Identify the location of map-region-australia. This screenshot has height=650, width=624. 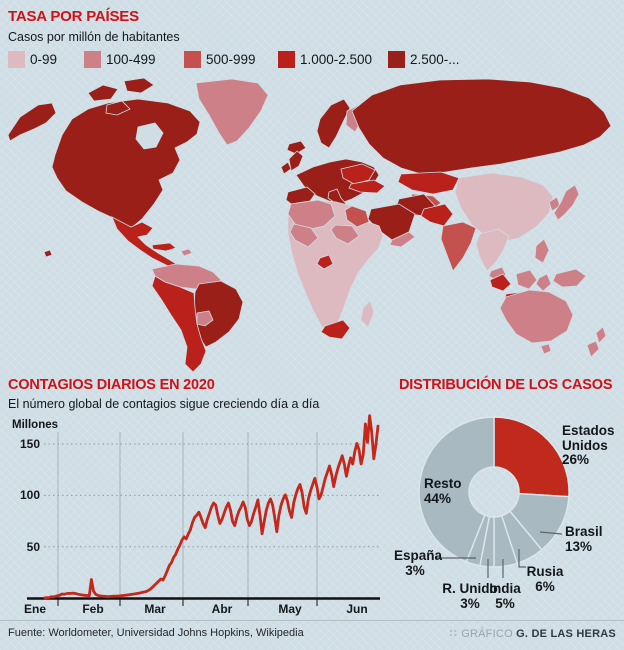
(536, 316).